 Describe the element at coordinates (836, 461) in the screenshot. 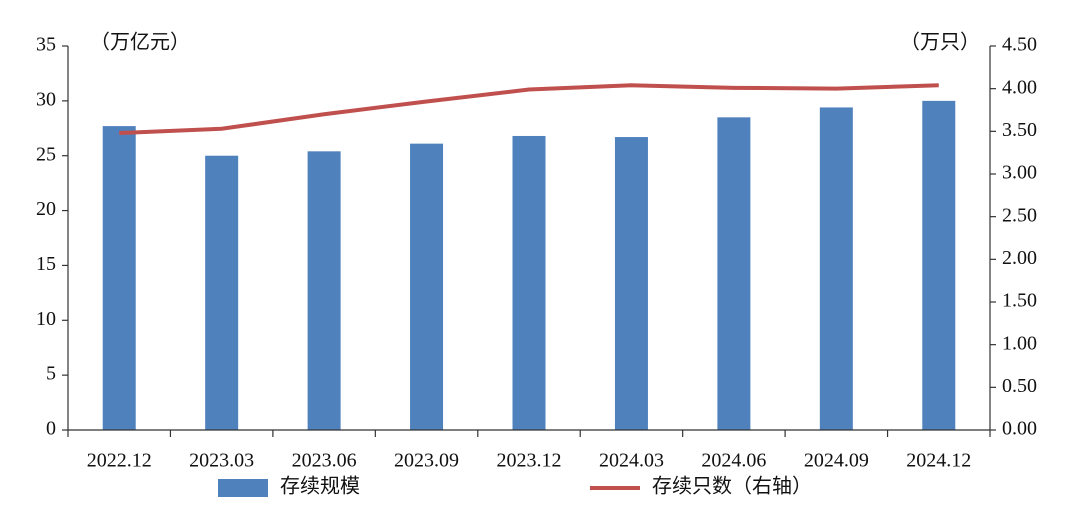

I see `x-tick-label: 2024.09` at that location.